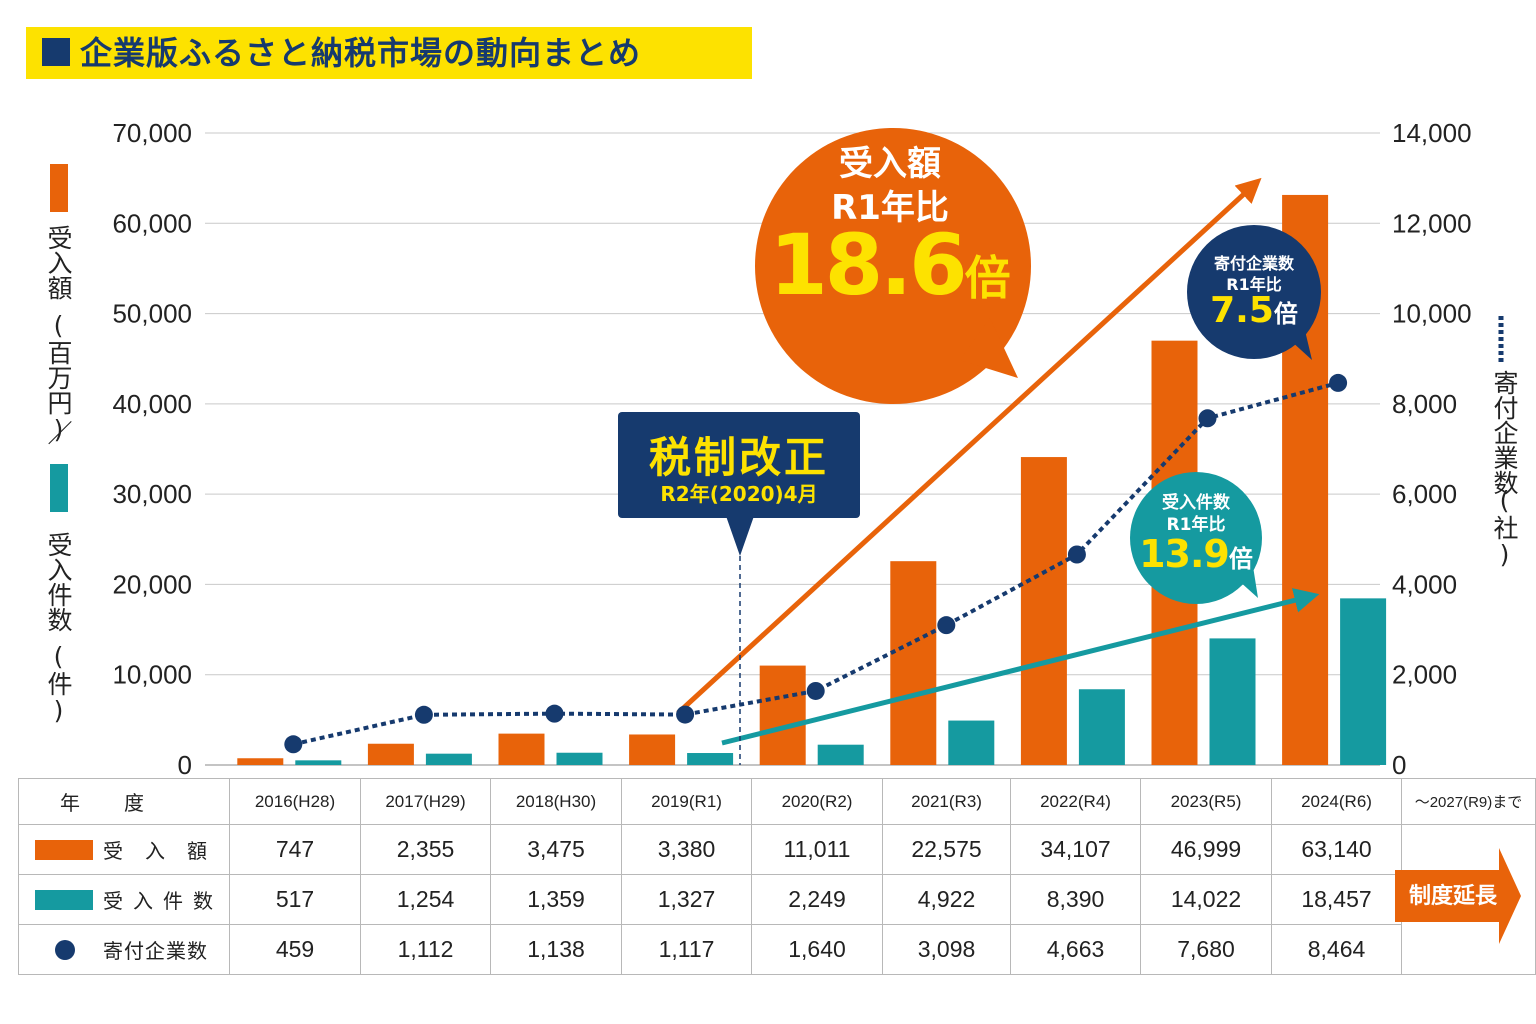  I want to click on table-row-label: 受入額, so click(124, 849).